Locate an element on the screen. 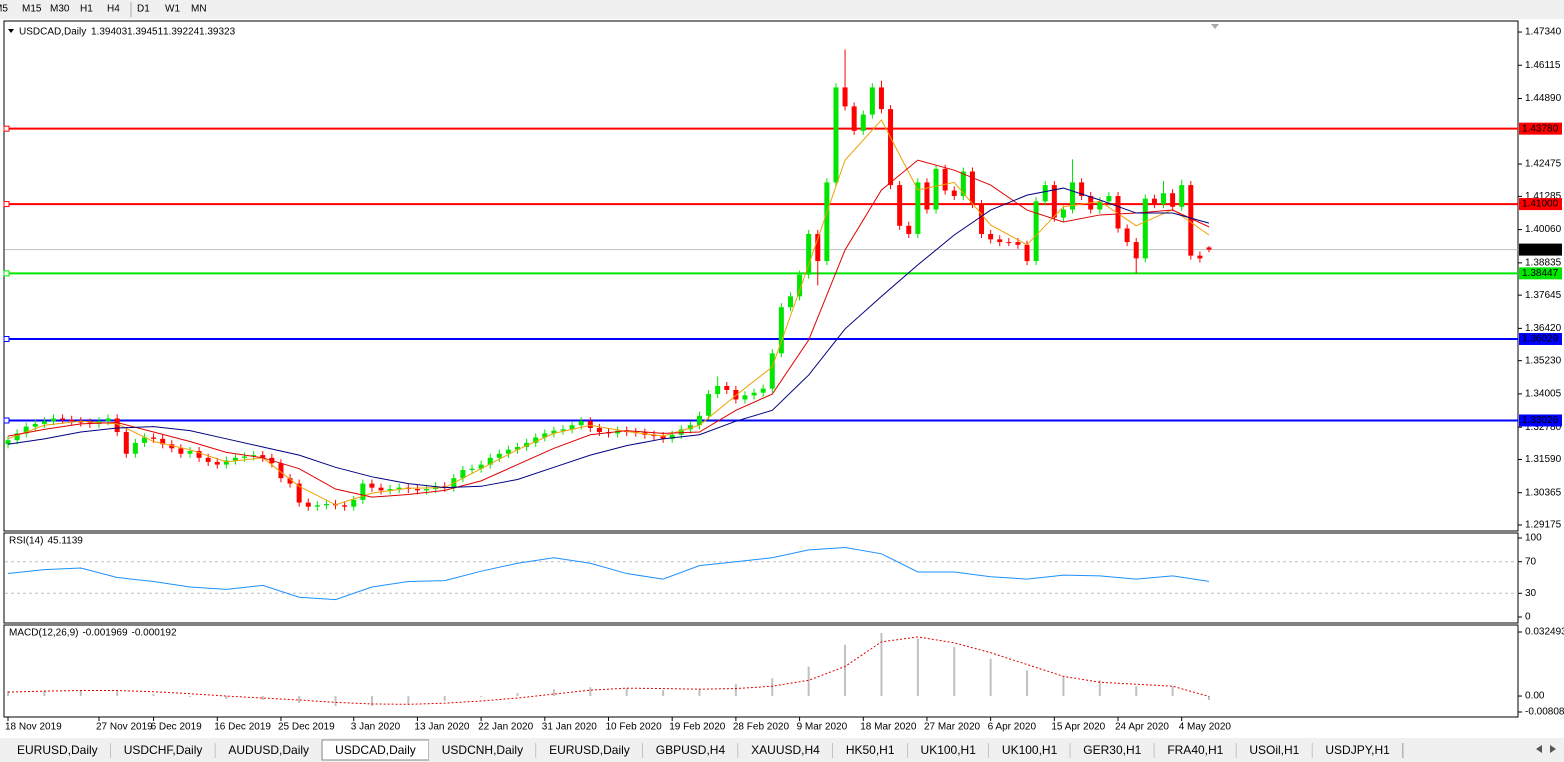 This screenshot has height=762, width=1564. tab-label: GBPUSD,H4 is located at coordinates (691, 750).